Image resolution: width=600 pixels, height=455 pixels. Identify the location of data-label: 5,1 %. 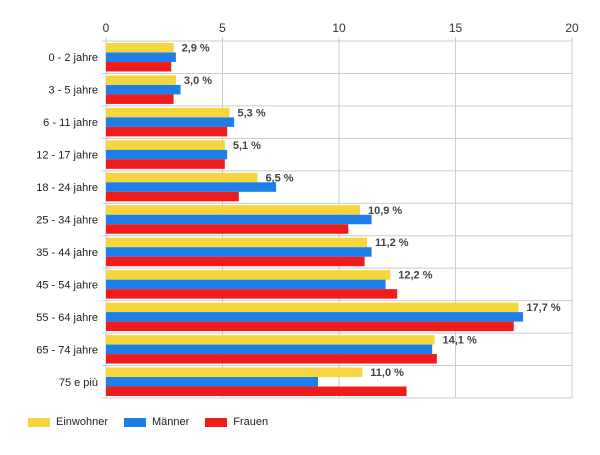
(247, 146).